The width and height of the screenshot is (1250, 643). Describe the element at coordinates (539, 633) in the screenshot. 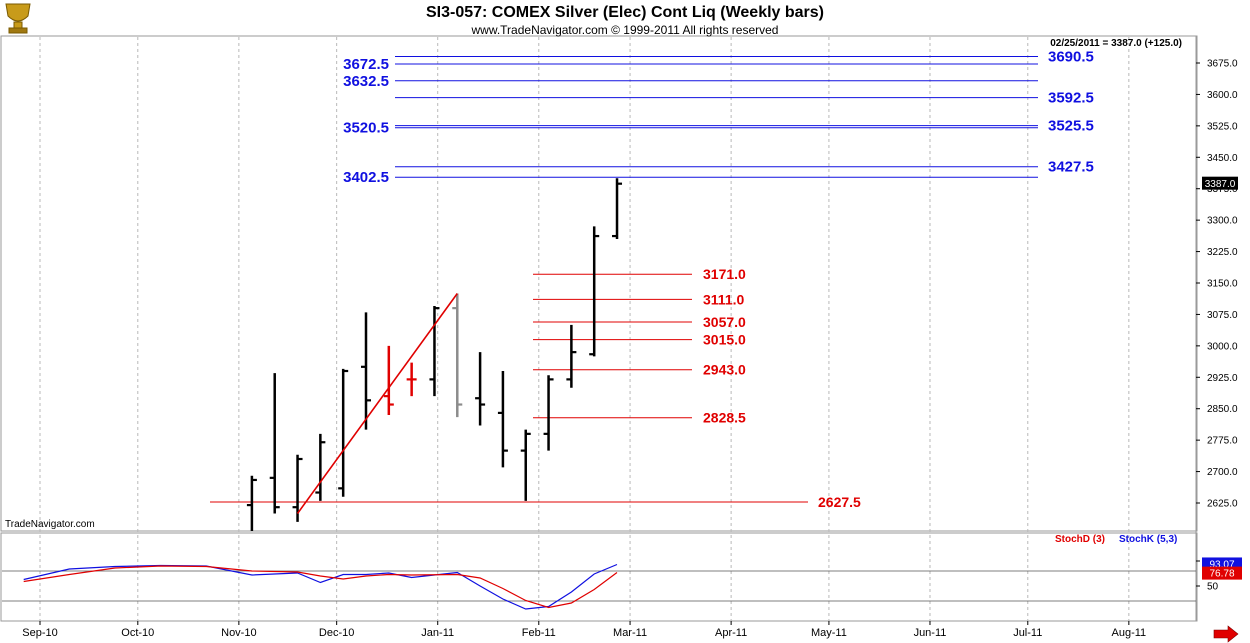

I see `x-tick-label: Feb-11` at that location.